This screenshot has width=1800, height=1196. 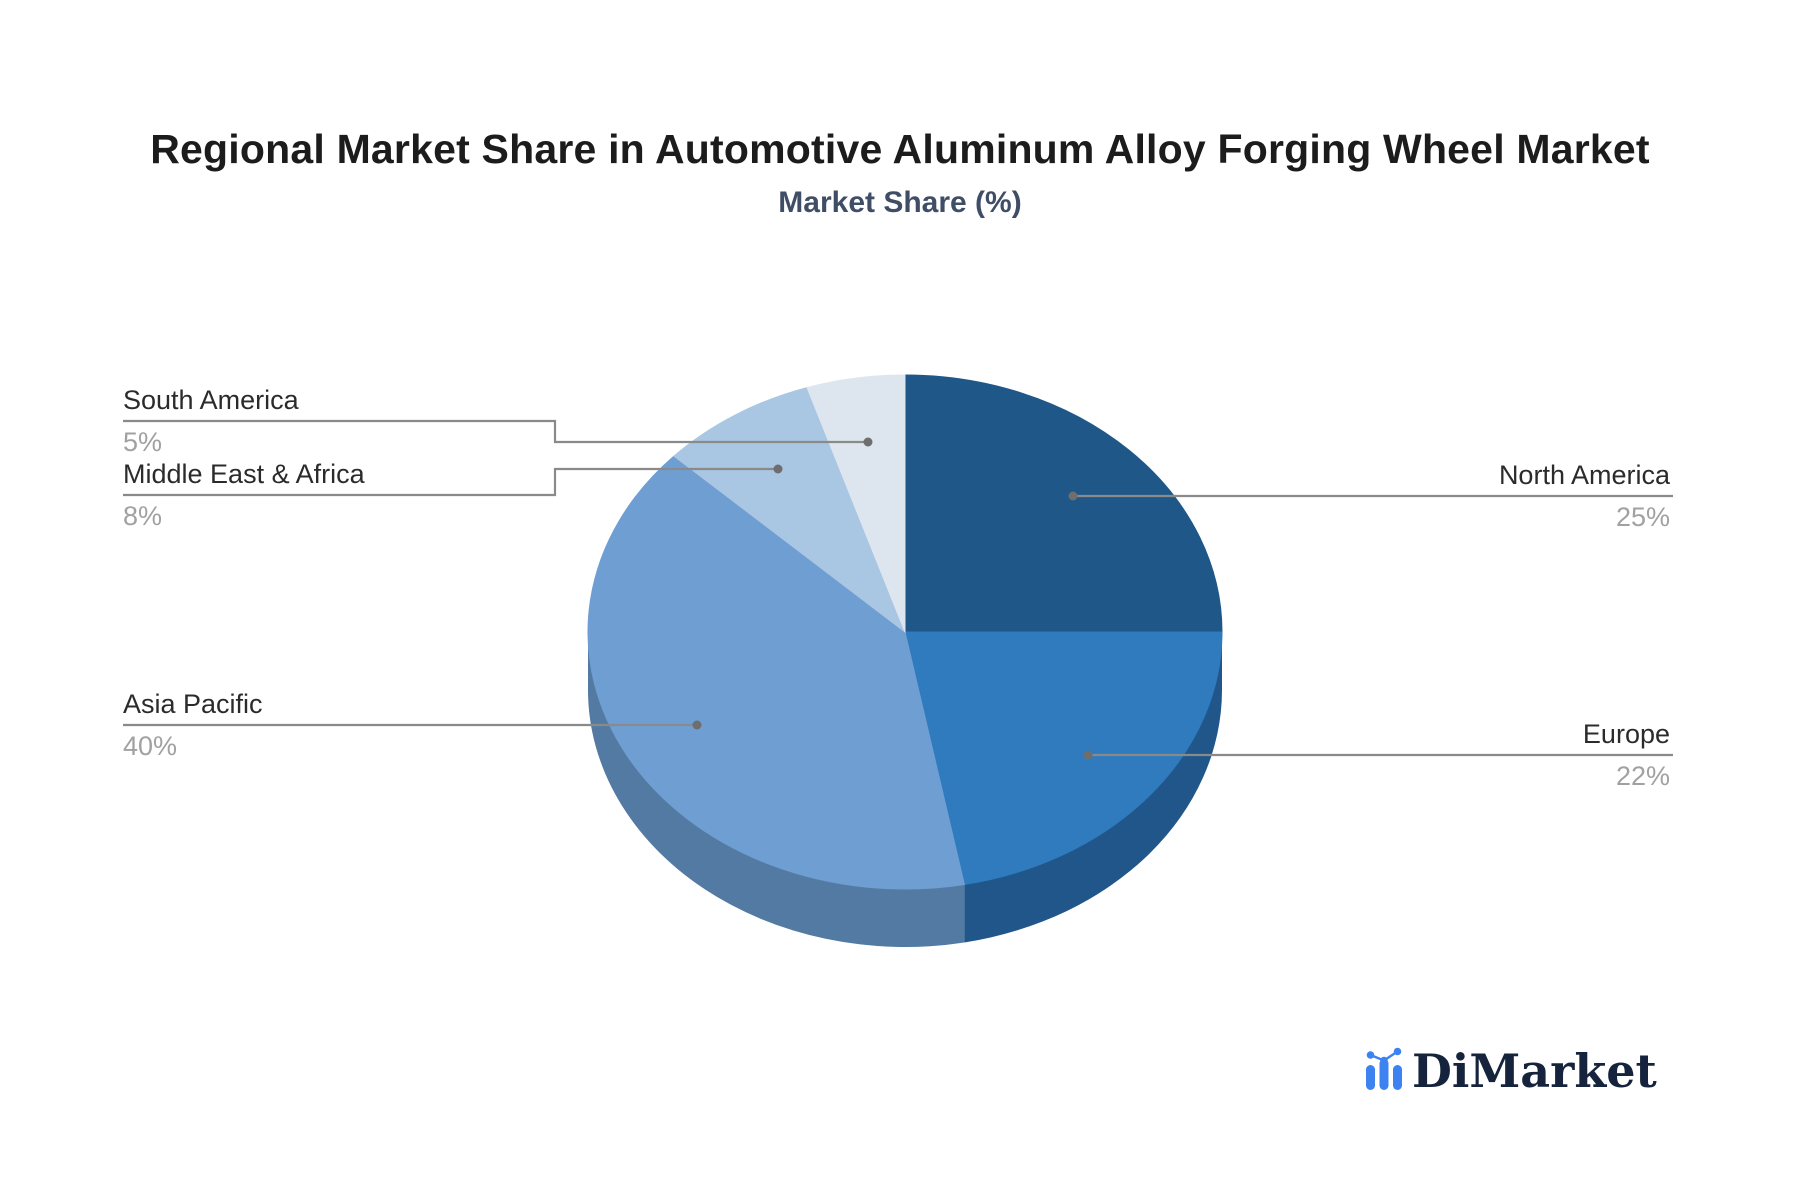 What do you see at coordinates (900, 202) in the screenshot?
I see `chart-subtitle: Market Share (%)` at bounding box center [900, 202].